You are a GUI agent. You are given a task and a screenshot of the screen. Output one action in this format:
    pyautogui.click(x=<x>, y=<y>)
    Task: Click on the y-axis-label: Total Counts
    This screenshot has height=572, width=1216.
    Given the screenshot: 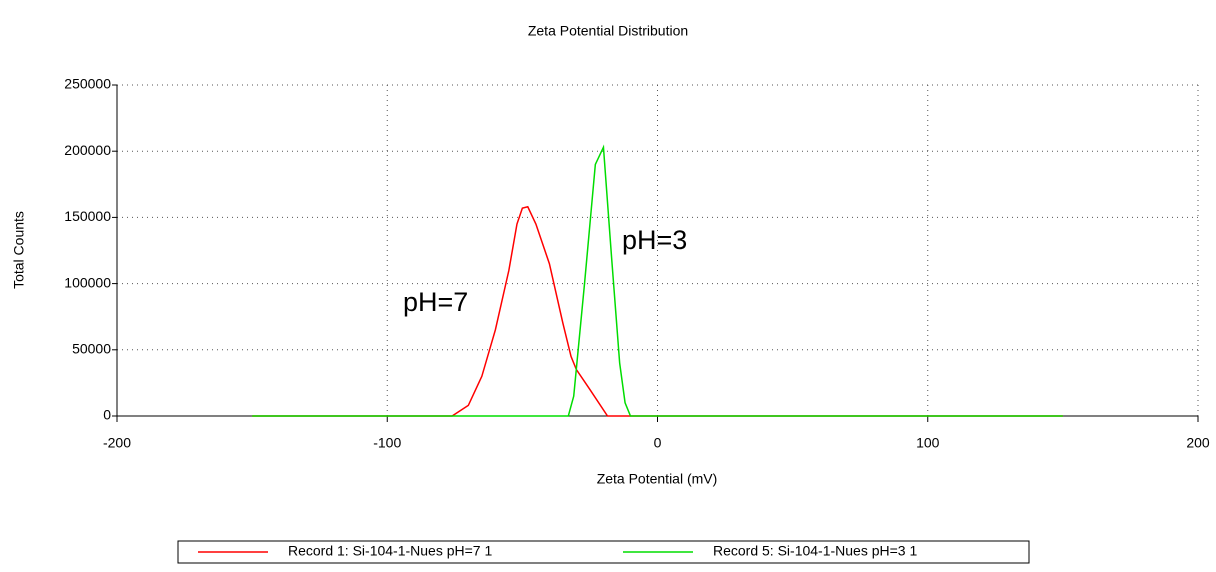 What is the action you would take?
    pyautogui.click(x=19, y=250)
    